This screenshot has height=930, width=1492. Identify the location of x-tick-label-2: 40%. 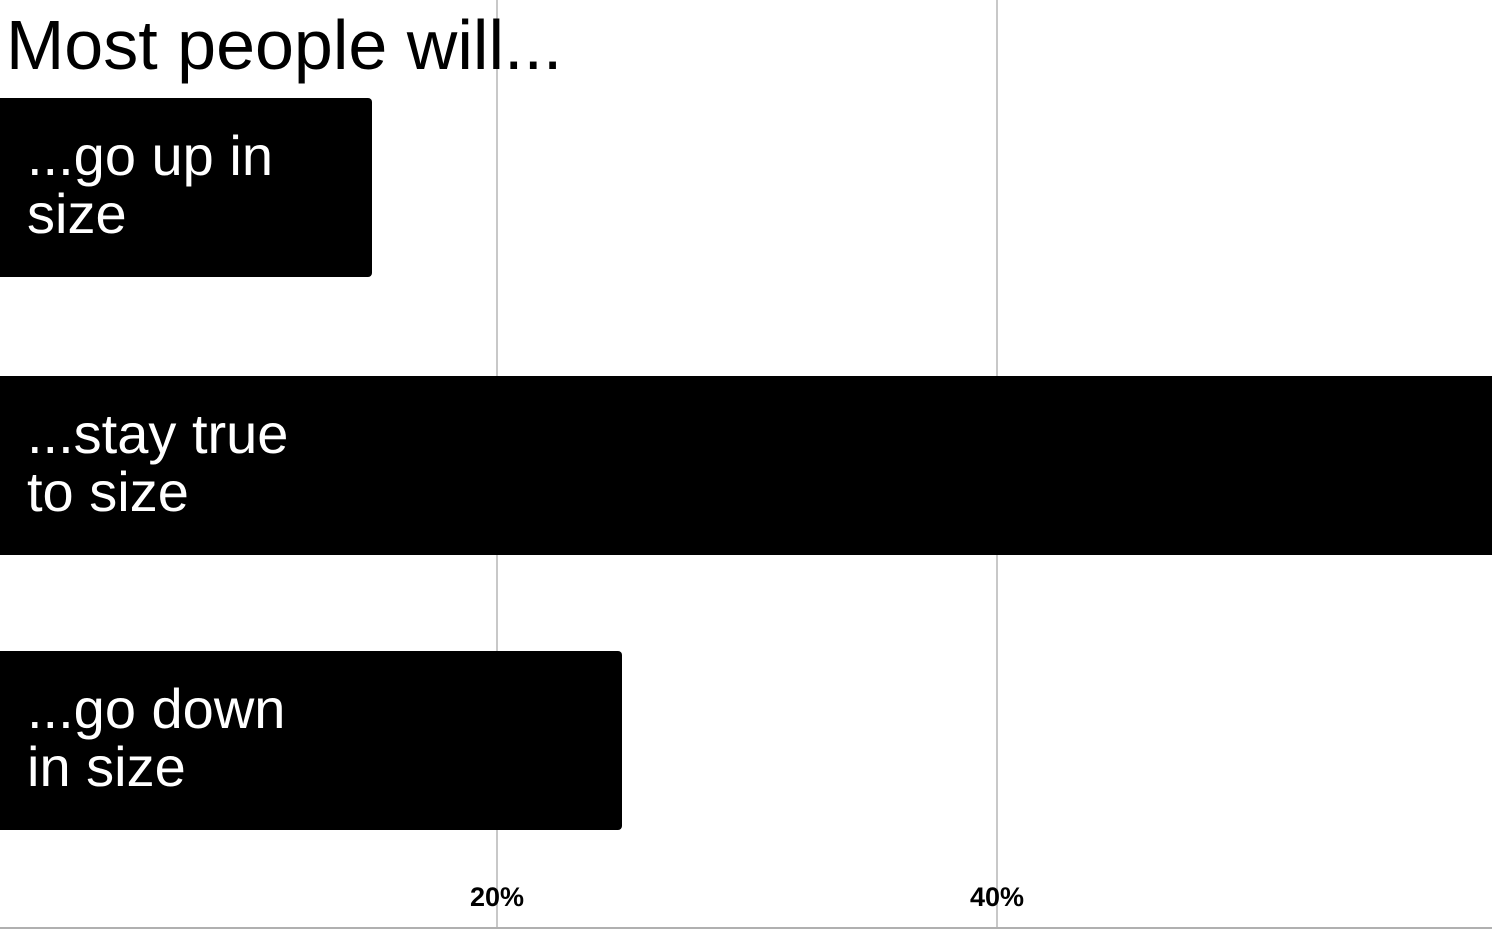
(997, 897).